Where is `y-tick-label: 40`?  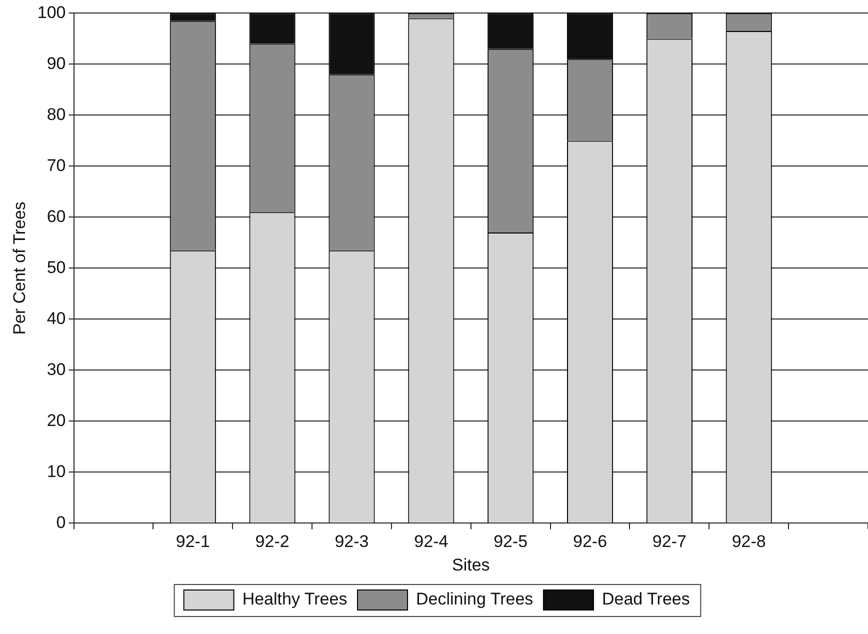 y-tick-label: 40 is located at coordinates (56, 318).